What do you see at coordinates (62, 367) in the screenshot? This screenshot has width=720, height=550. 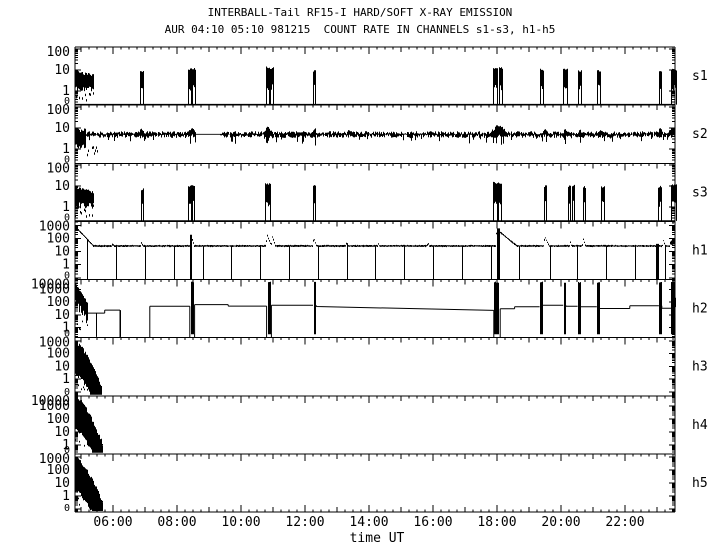 I see `y-tick-label-h3: 10` at bounding box center [62, 367].